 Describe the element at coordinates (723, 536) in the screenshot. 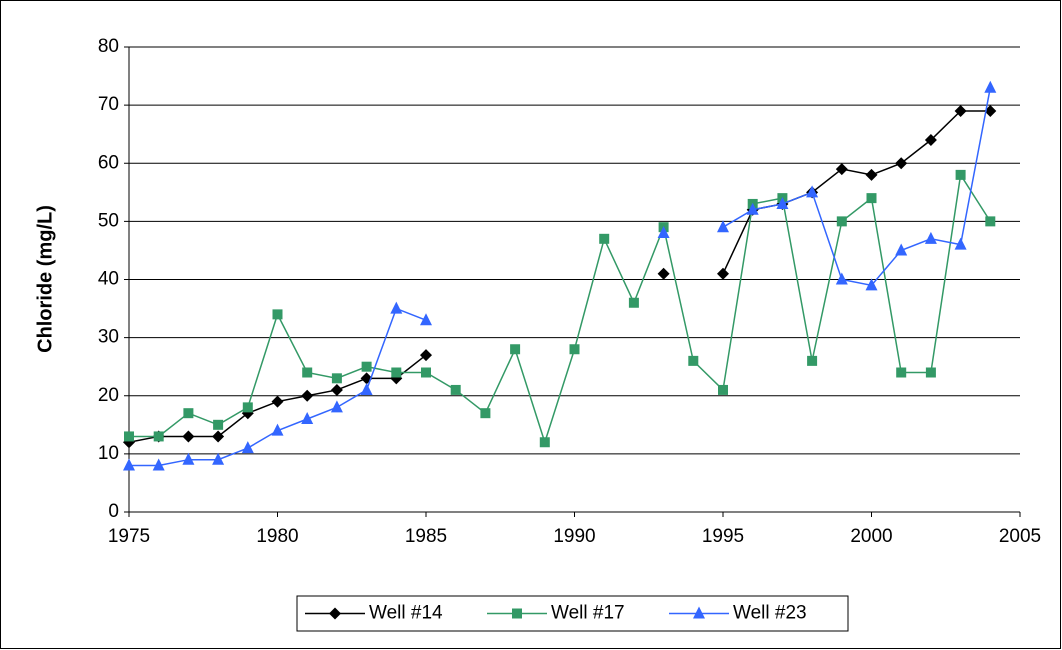

I see `x-tick-label: 1995` at that location.